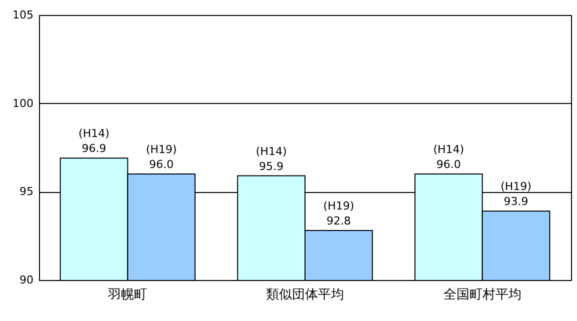 Image resolution: width=577 pixels, height=321 pixels. What do you see at coordinates (23, 103) in the screenshot?
I see `y-tick-label: 100` at bounding box center [23, 103].